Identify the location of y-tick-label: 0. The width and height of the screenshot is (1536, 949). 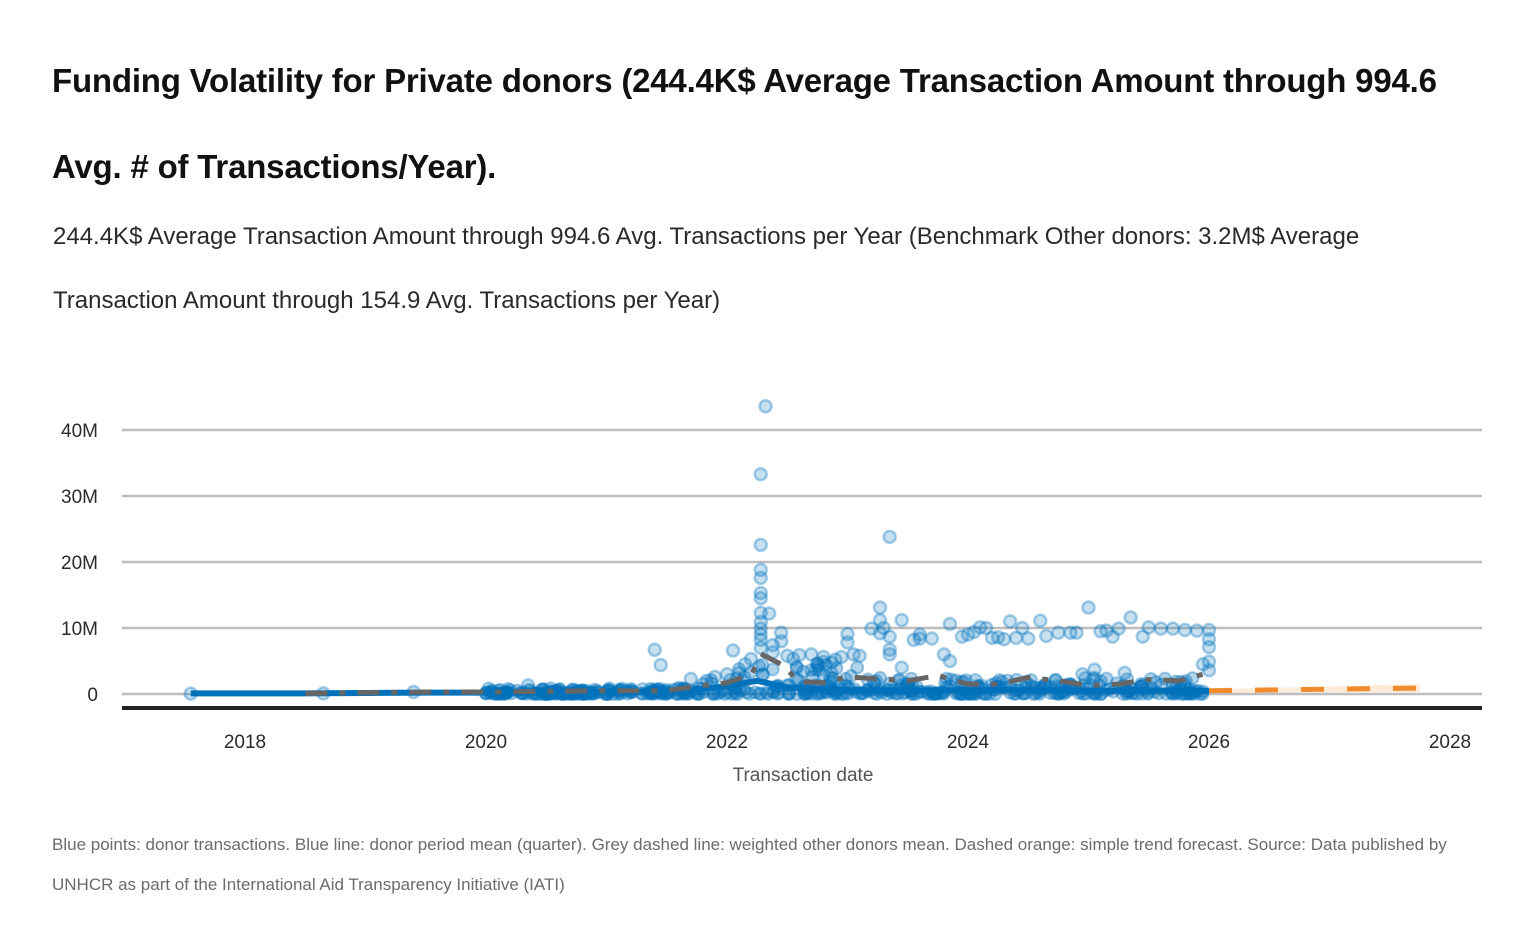
(92, 695).